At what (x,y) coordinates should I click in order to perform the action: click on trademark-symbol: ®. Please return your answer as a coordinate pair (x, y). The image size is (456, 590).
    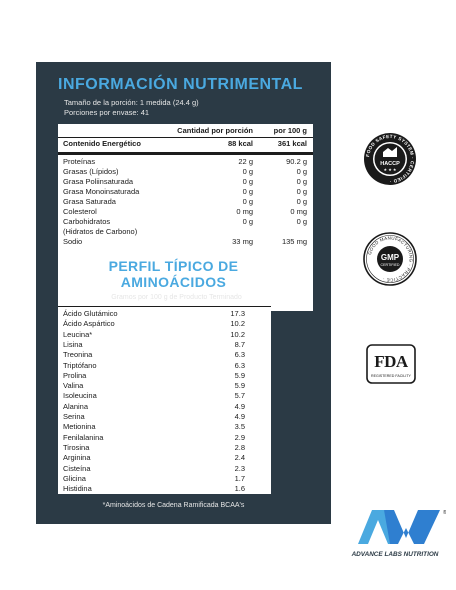
    Looking at the image, I should click on (444, 512).